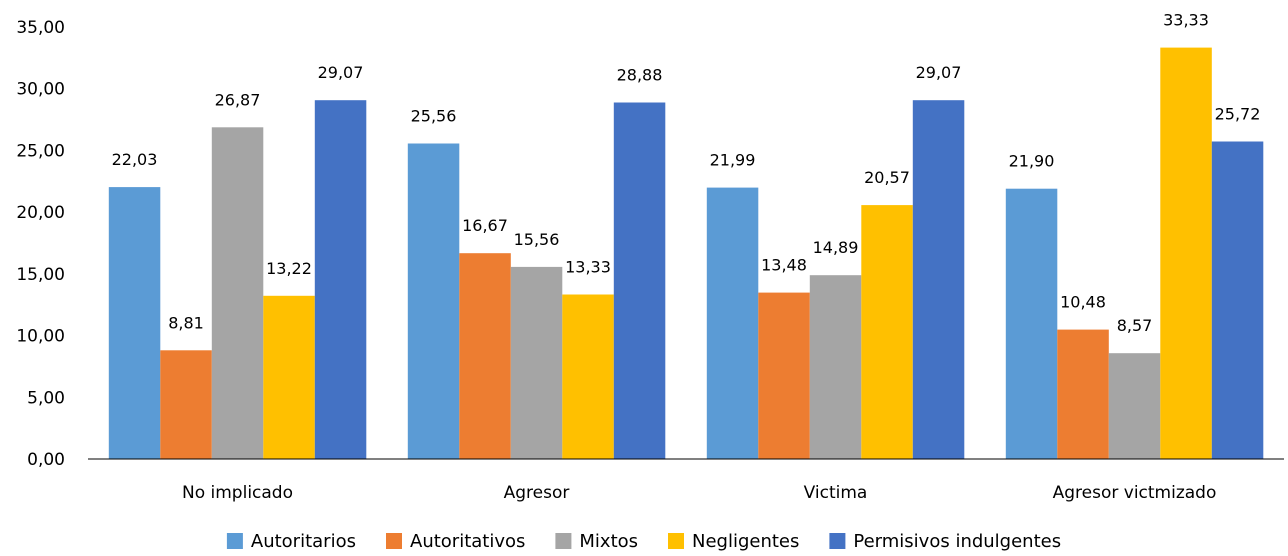 Image resolution: width=1288 pixels, height=556 pixels. What do you see at coordinates (289, 268) in the screenshot?
I see `data-label: 13,22` at bounding box center [289, 268].